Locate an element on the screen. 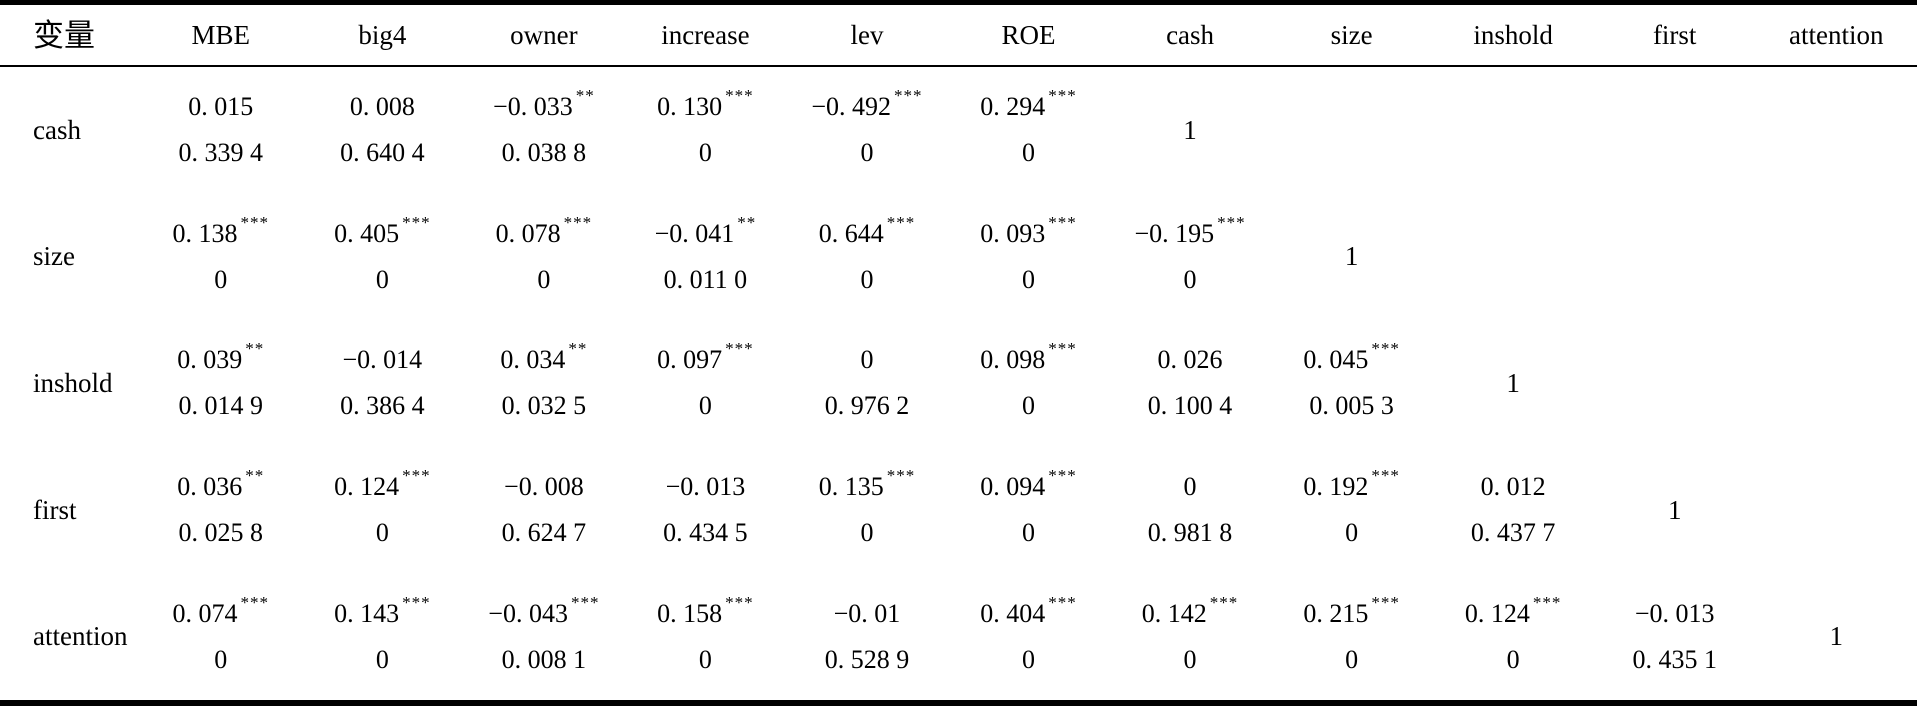 This screenshot has width=1917, height=706. column-header-lev: lev is located at coordinates (867, 34).